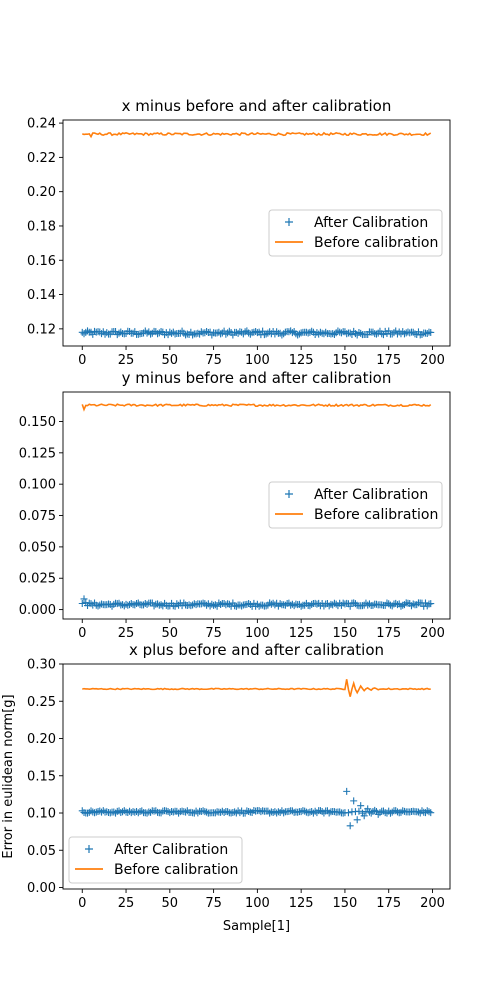  I want to click on x-tick-label: 150, so click(345, 360).